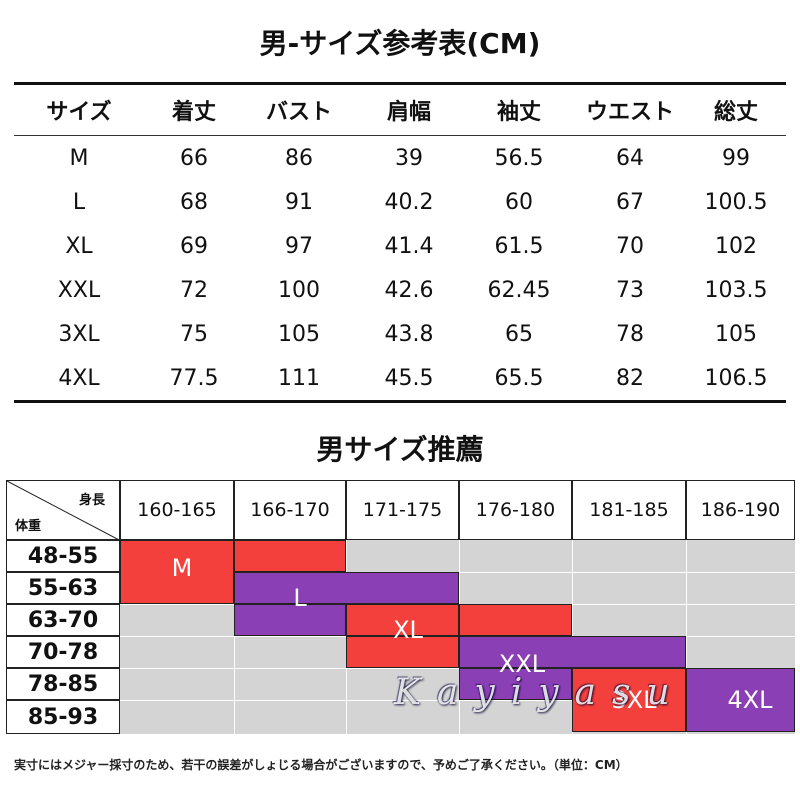 This screenshot has width=800, height=804. Describe the element at coordinates (194, 246) in the screenshot. I see `measure-cell: 69` at that location.